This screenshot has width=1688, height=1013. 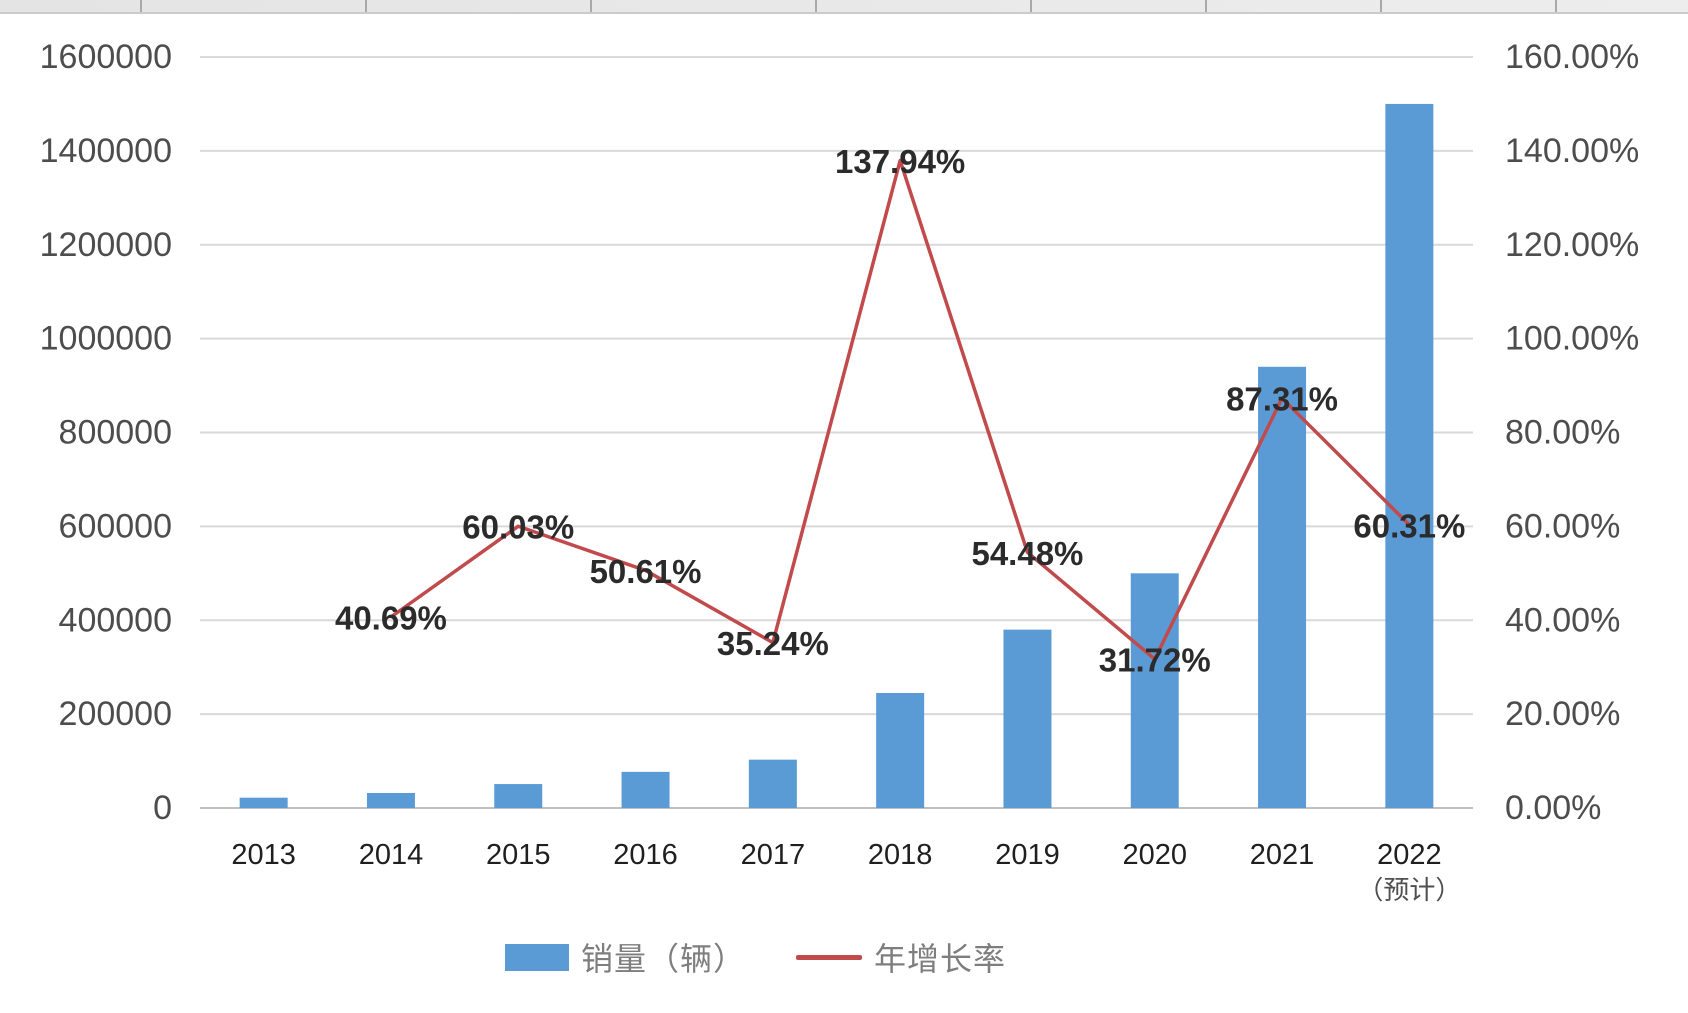 I want to click on bar-2022, so click(x=1409, y=455).